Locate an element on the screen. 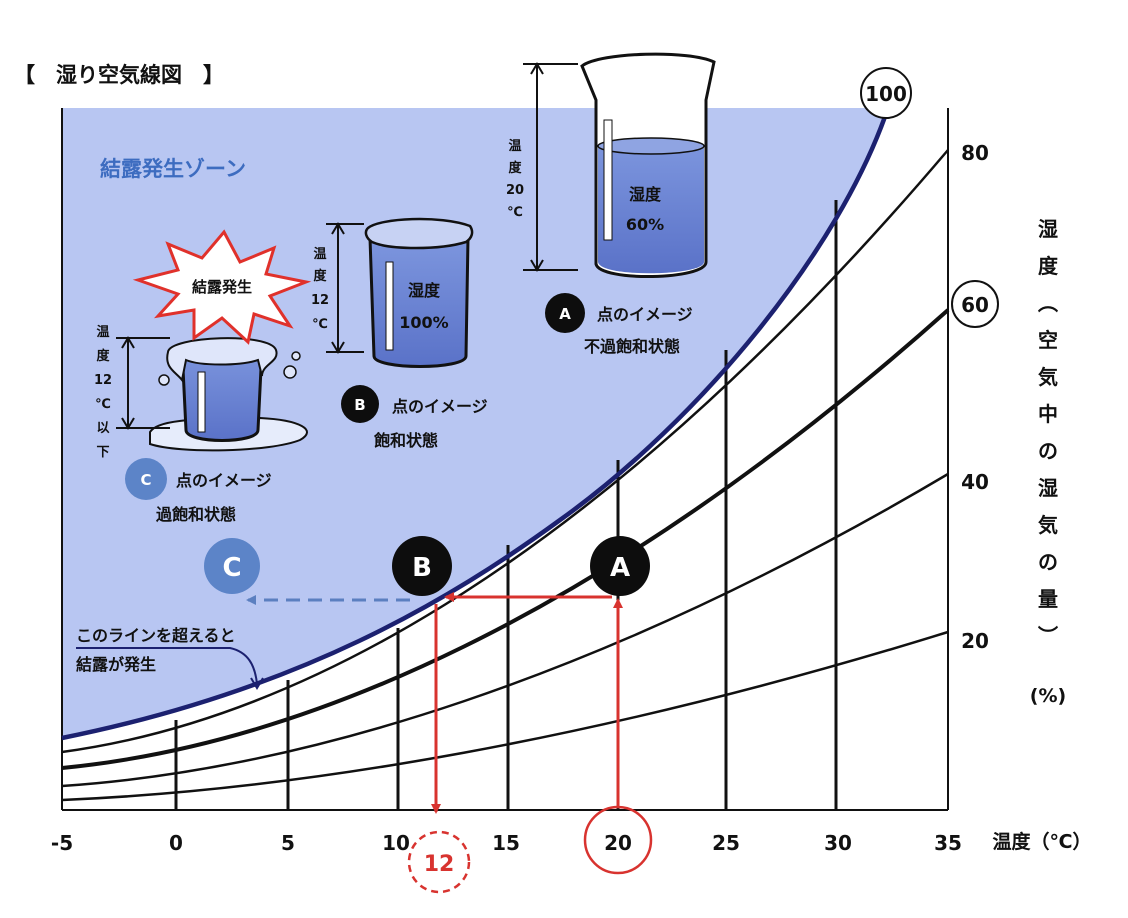  x-tick-label: 10 is located at coordinates (396, 843).